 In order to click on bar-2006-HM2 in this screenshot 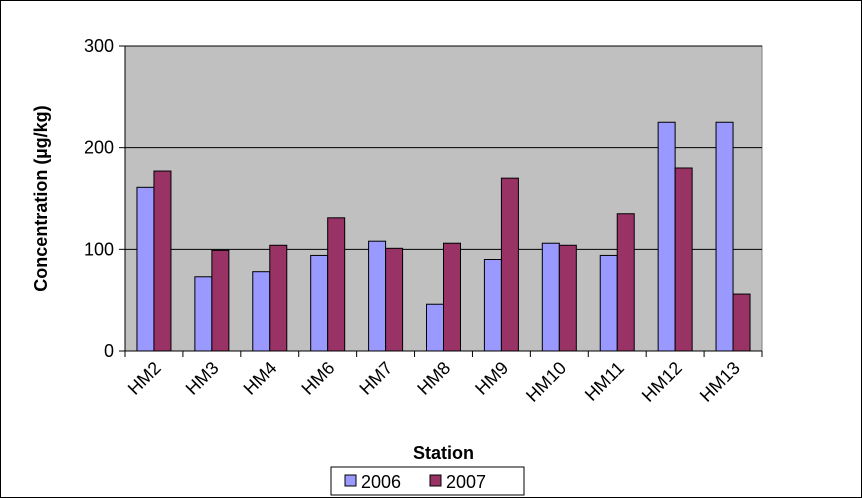, I will do `click(145, 269)`.